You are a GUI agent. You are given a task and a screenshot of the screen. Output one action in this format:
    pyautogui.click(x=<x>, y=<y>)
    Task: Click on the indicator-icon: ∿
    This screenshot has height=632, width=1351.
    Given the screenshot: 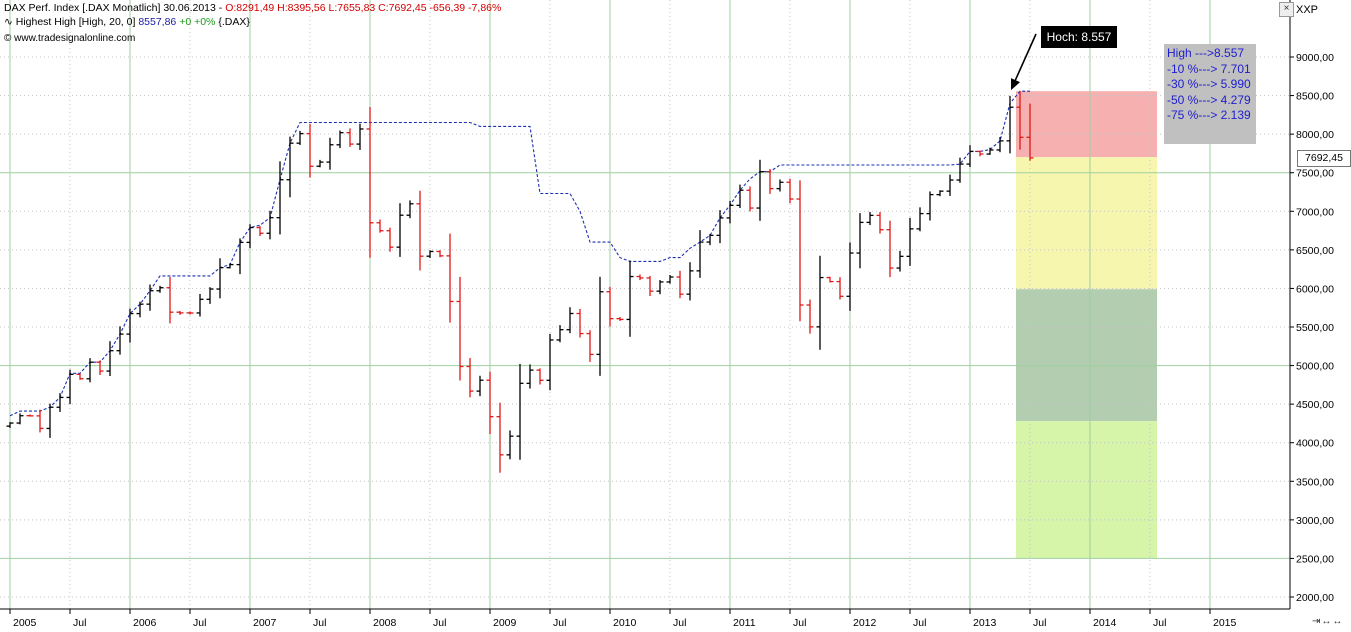 What is the action you would take?
    pyautogui.click(x=8, y=22)
    